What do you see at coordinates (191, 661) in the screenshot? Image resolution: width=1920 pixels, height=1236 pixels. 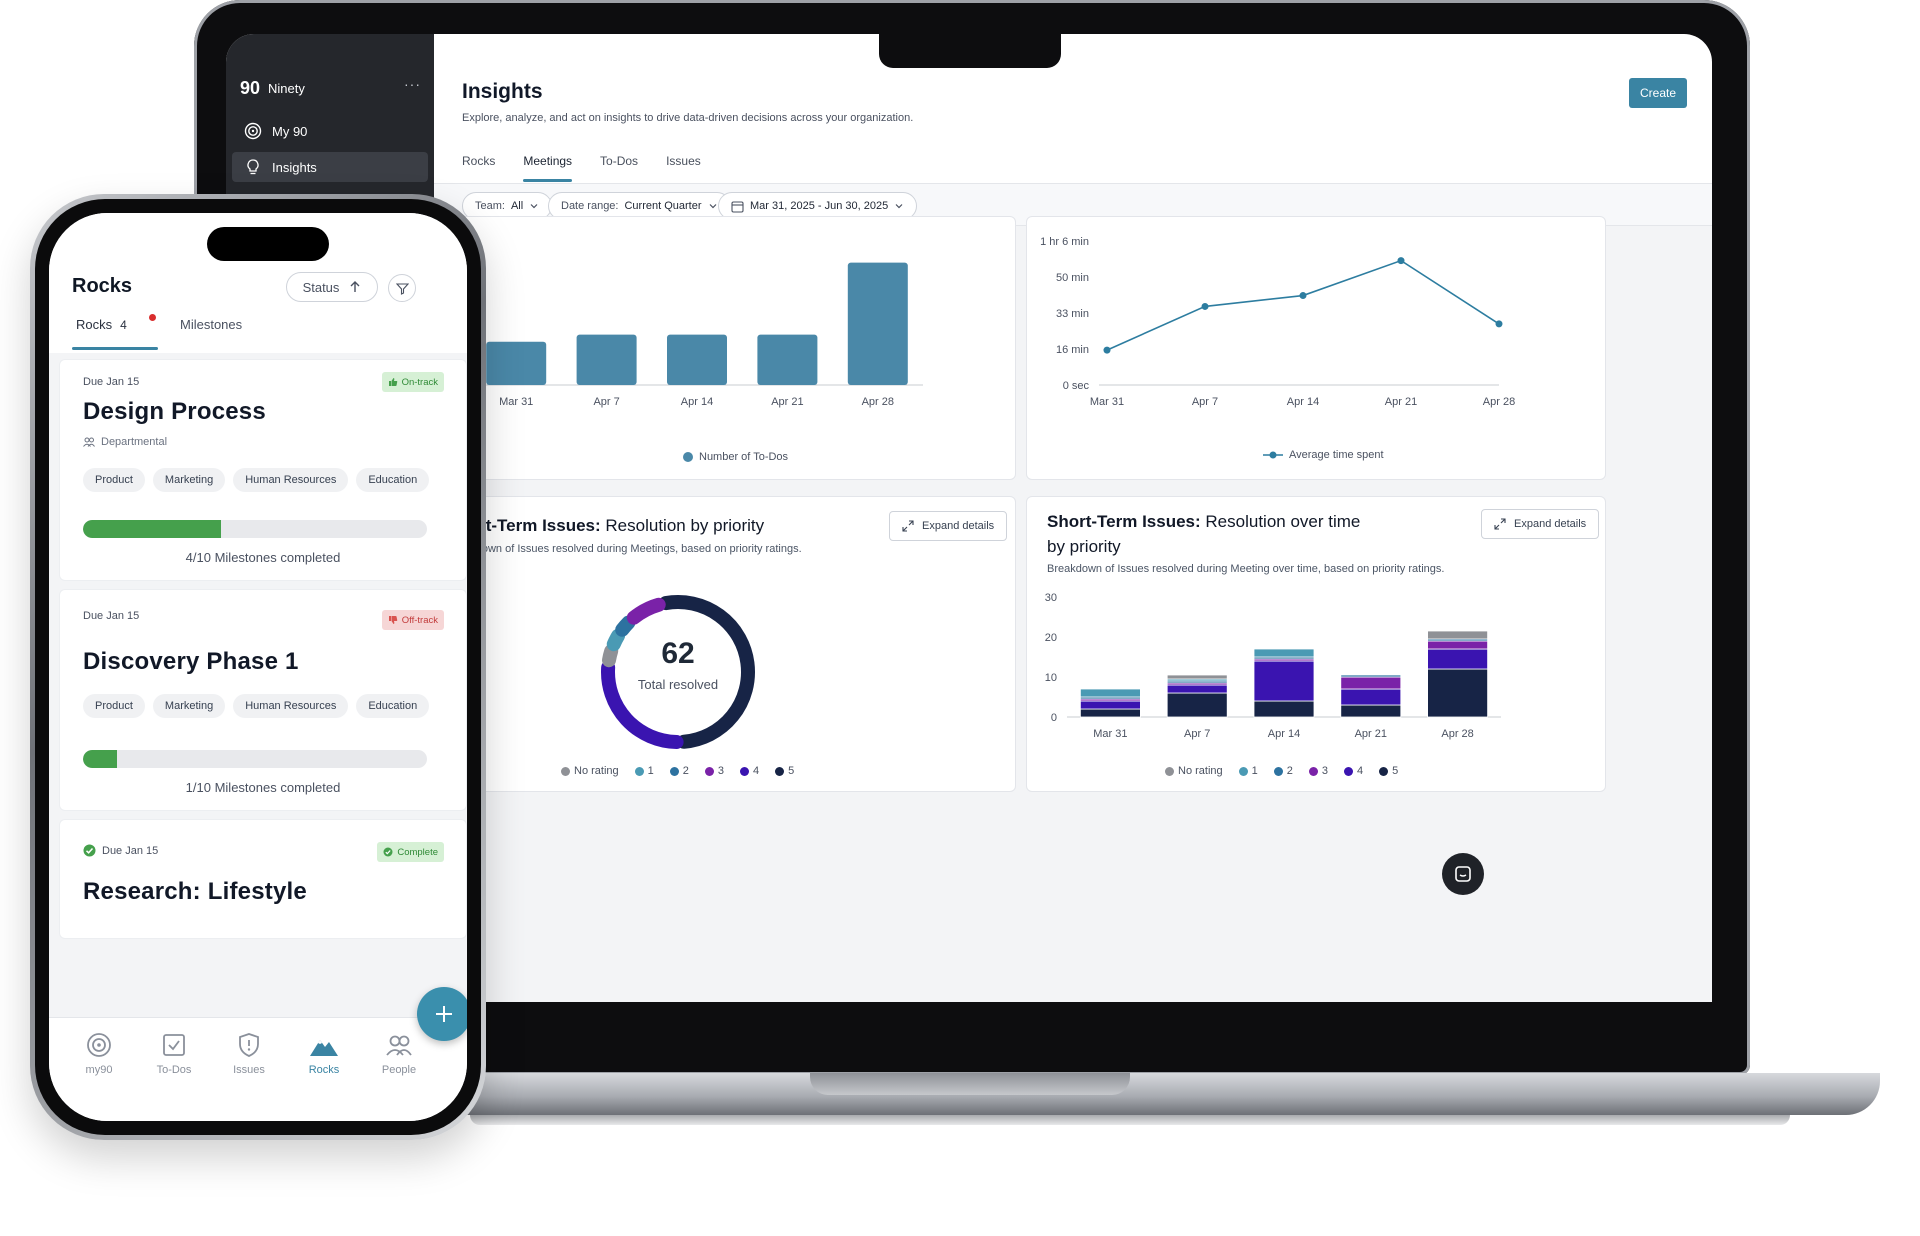 I see `rock-title: Discovery Phase 1` at bounding box center [191, 661].